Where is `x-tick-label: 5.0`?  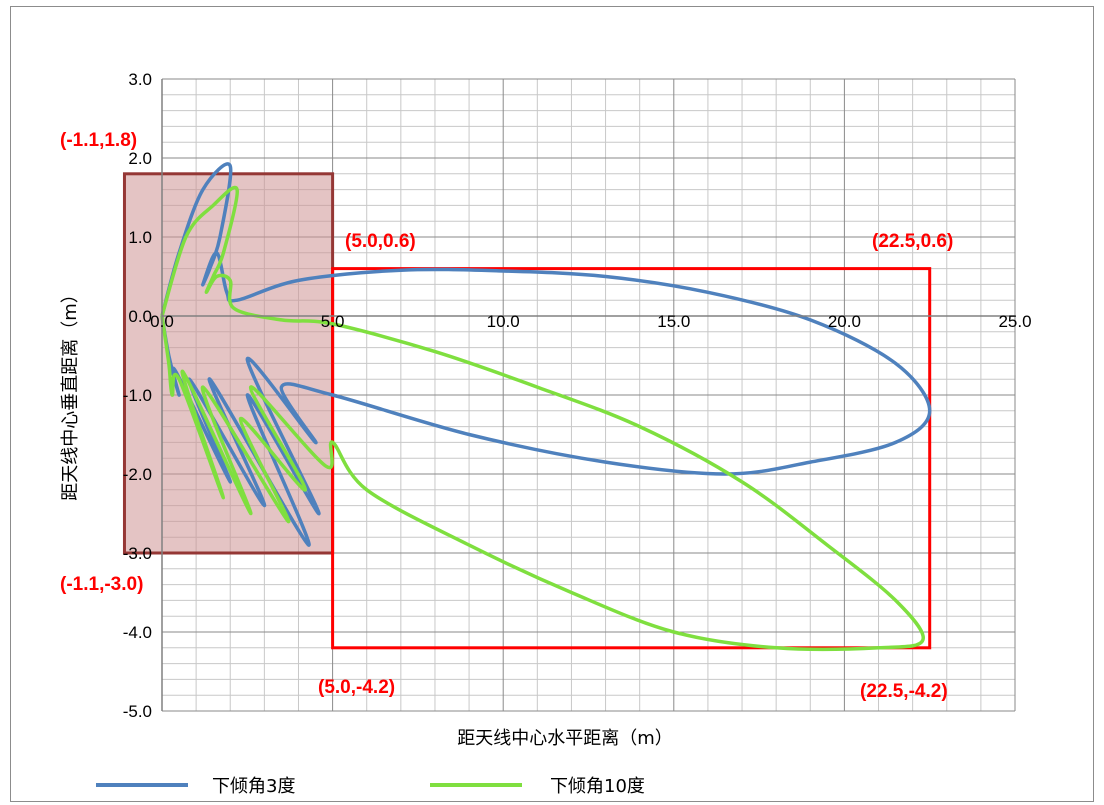
x-tick-label: 5.0 is located at coordinates (333, 321).